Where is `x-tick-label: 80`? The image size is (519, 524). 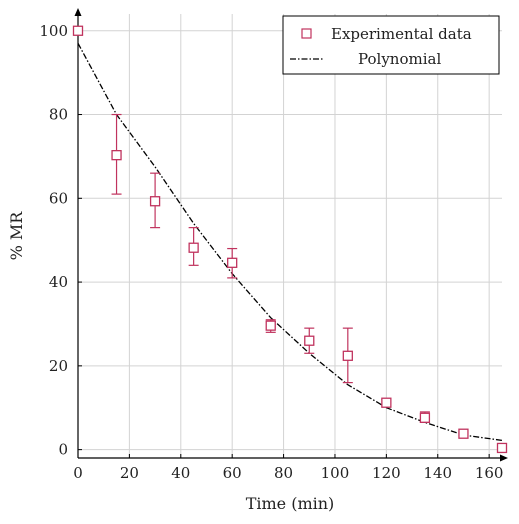 x-tick-label: 80 is located at coordinates (283, 473).